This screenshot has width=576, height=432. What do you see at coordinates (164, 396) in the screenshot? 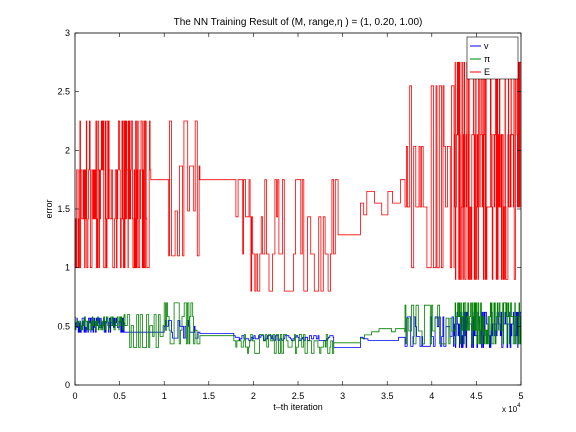
I see `x-tick-label: 1` at bounding box center [164, 396].